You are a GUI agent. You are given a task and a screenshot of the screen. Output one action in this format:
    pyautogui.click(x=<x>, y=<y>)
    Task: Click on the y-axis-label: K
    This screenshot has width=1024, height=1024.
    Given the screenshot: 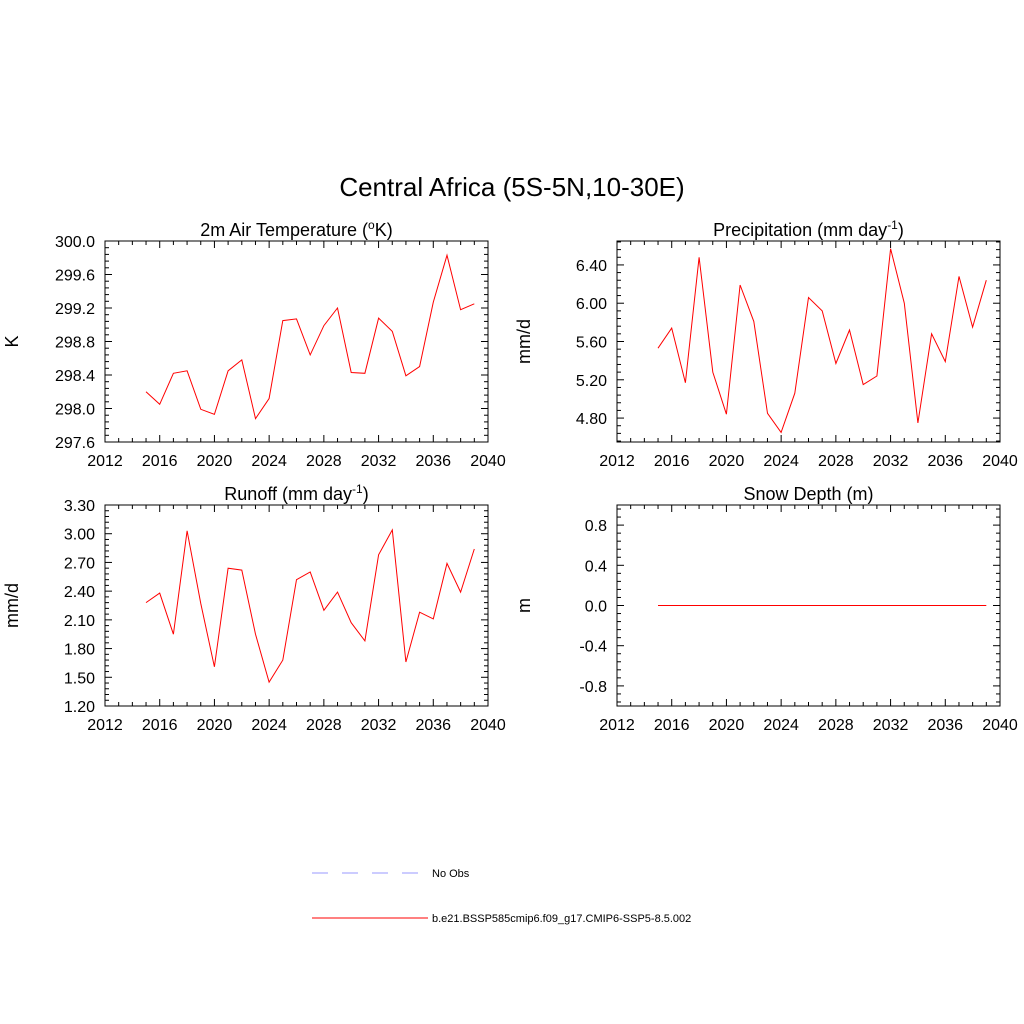 What is the action you would take?
    pyautogui.click(x=12, y=341)
    